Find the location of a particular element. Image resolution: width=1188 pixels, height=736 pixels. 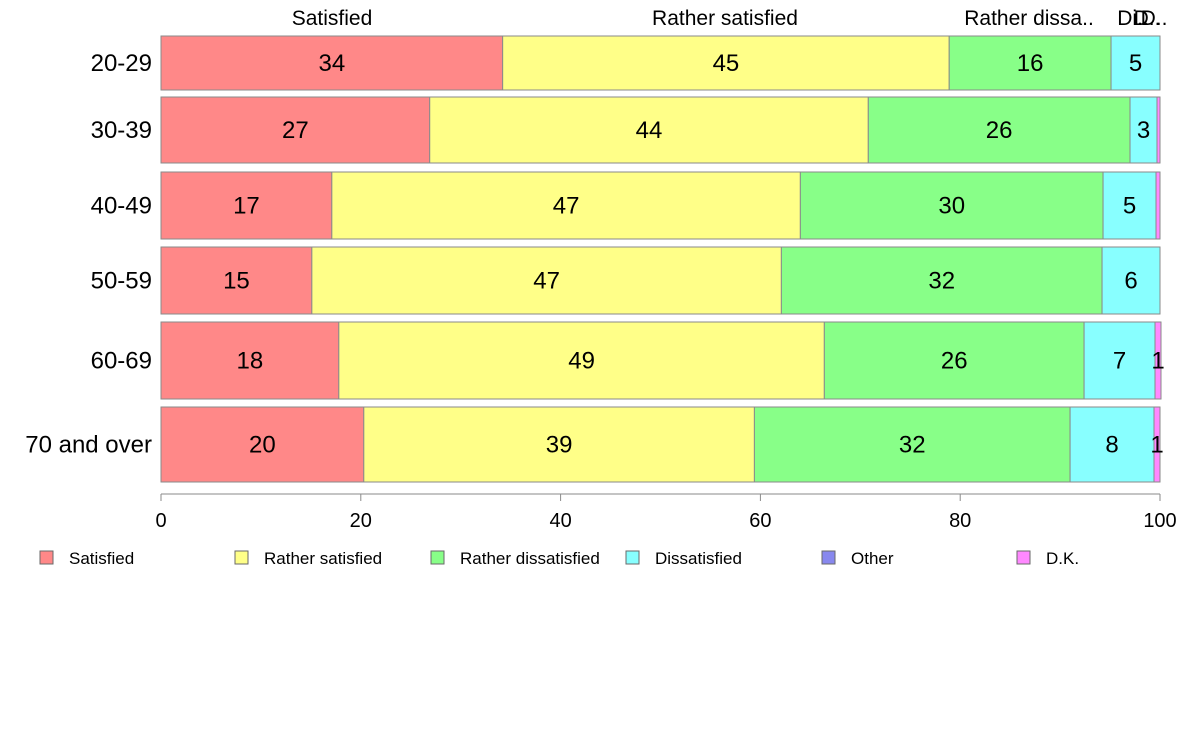

data-label: 18 is located at coordinates (250, 361).